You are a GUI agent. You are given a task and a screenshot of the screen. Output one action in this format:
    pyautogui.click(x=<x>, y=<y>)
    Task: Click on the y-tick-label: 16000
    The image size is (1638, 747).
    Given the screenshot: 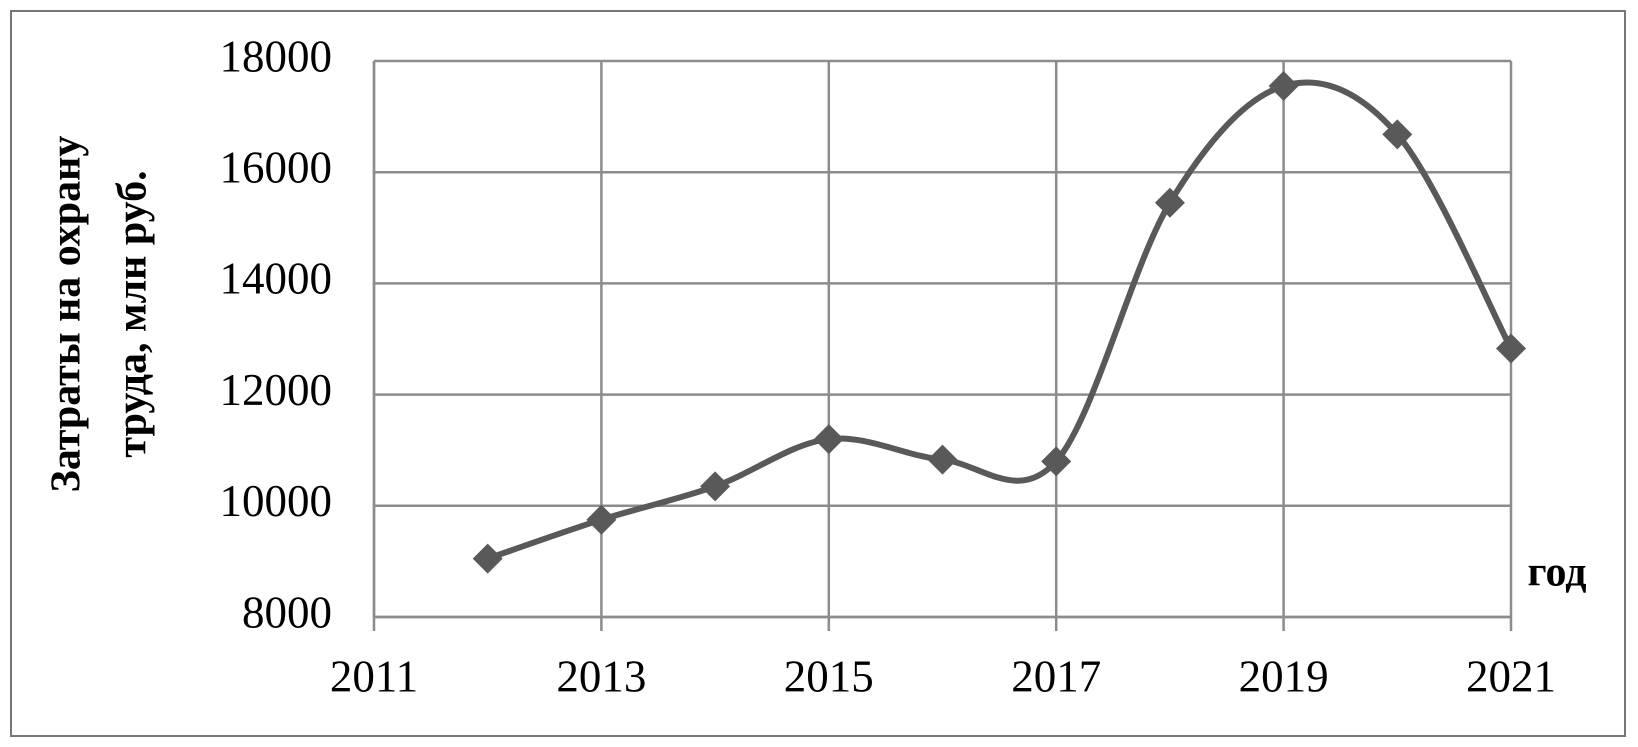 What is the action you would take?
    pyautogui.click(x=276, y=168)
    